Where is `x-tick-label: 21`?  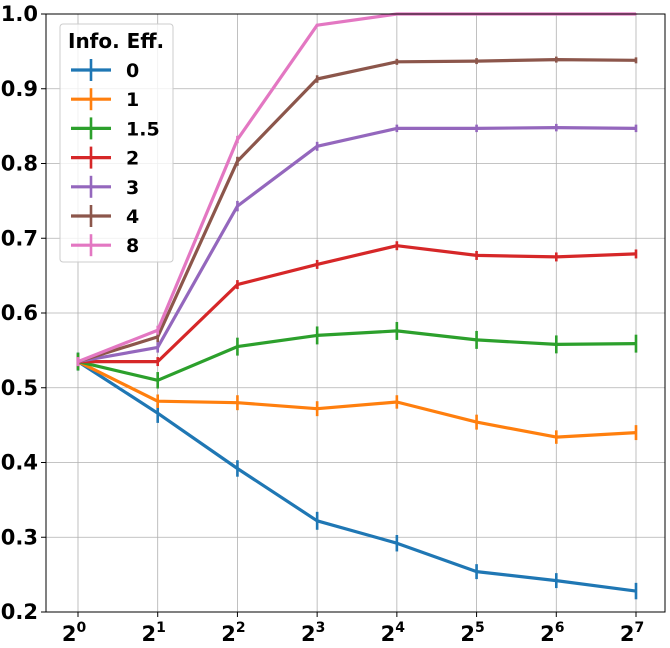
x-tick-label: 21 is located at coordinates (154, 633).